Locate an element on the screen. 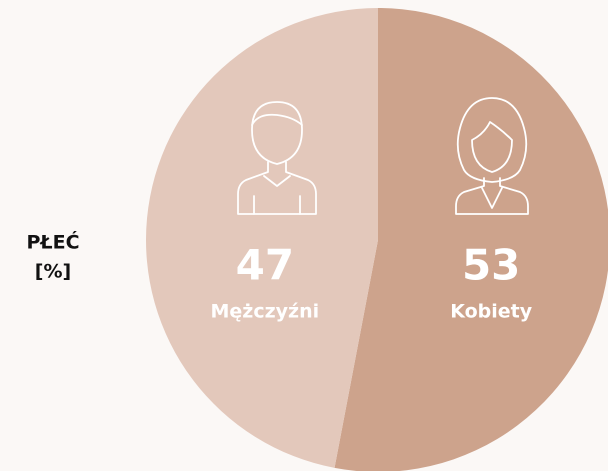  data-label: 47 is located at coordinates (265, 265).